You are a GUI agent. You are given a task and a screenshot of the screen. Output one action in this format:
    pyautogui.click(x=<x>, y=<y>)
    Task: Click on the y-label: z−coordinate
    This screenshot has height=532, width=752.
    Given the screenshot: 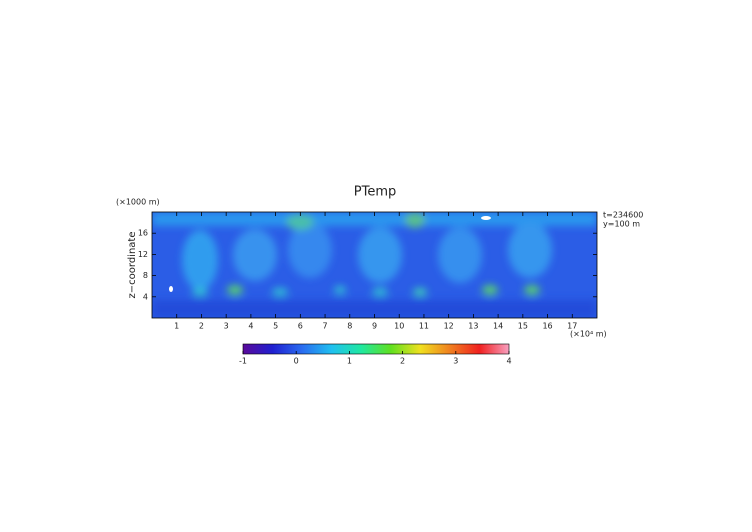 What is the action you would take?
    pyautogui.click(x=132, y=265)
    